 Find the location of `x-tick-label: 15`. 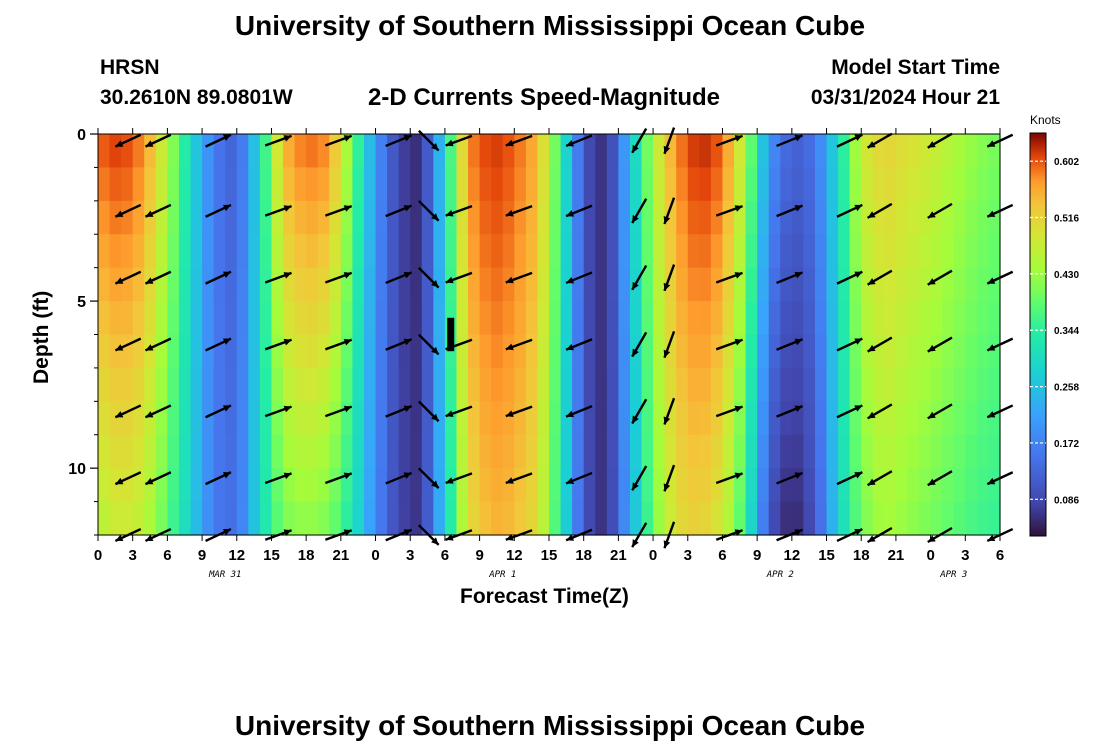

x-tick-label: 15 is located at coordinates (549, 555).